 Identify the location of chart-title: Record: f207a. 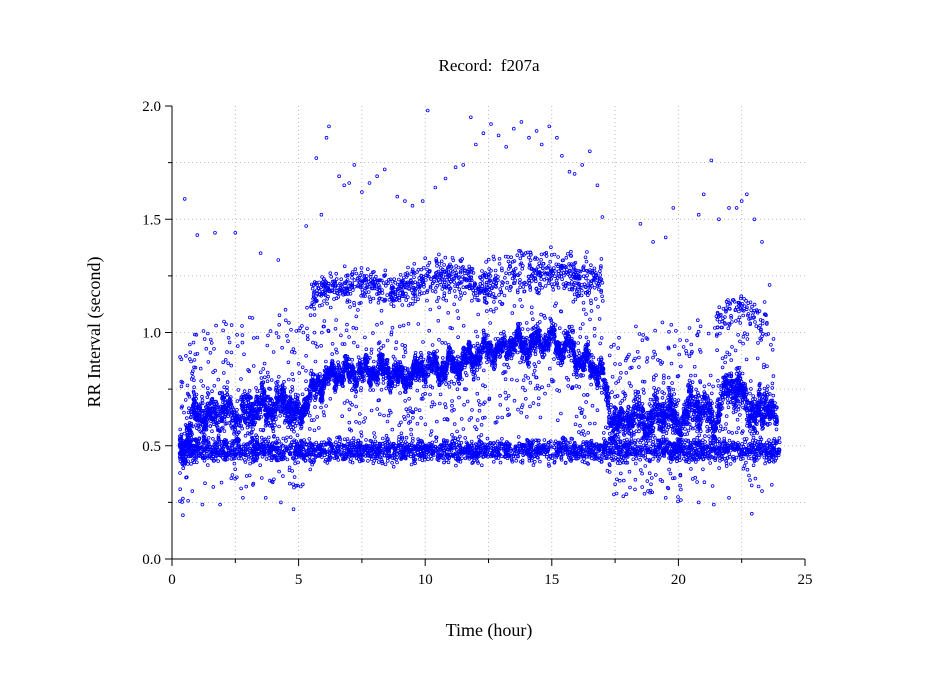
(488, 65).